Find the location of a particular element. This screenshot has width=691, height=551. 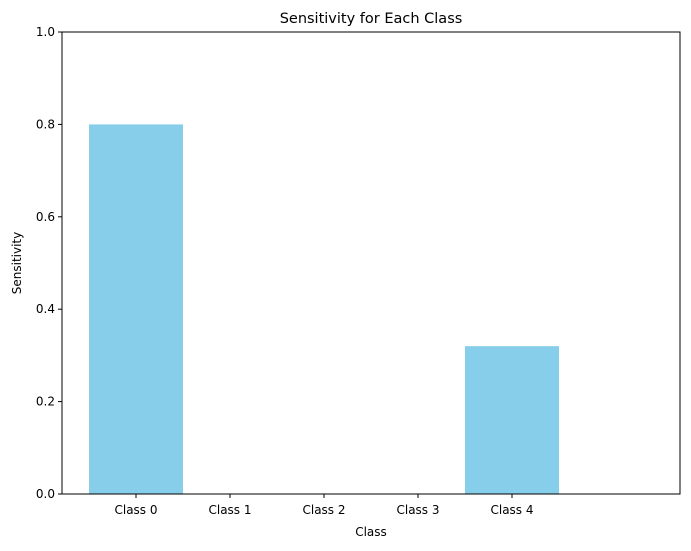

x-tick-label: Class 1 is located at coordinates (229, 510).